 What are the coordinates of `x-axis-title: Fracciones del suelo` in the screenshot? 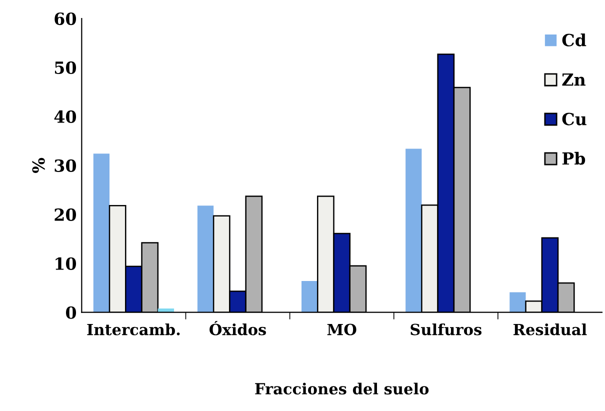 It's located at (342, 388).